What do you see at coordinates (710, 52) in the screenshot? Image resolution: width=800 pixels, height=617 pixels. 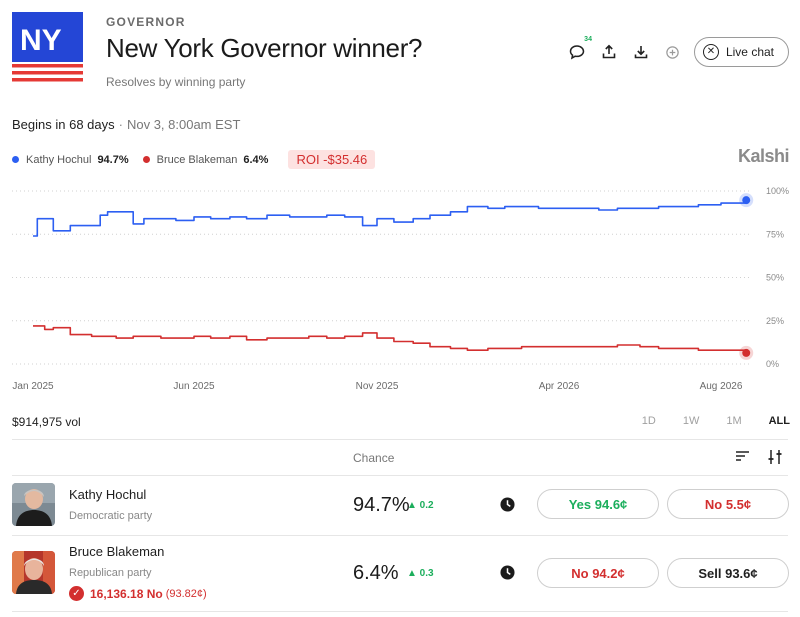 I see `close-icon: ✕` at bounding box center [710, 52].